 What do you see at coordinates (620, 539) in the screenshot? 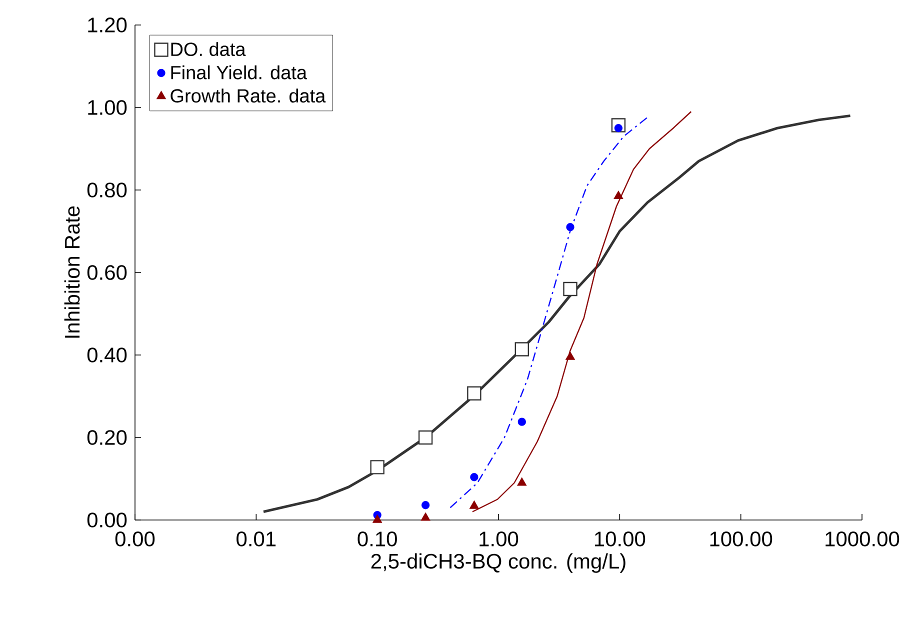
I see `x-tick-label: 10.00` at bounding box center [620, 539].